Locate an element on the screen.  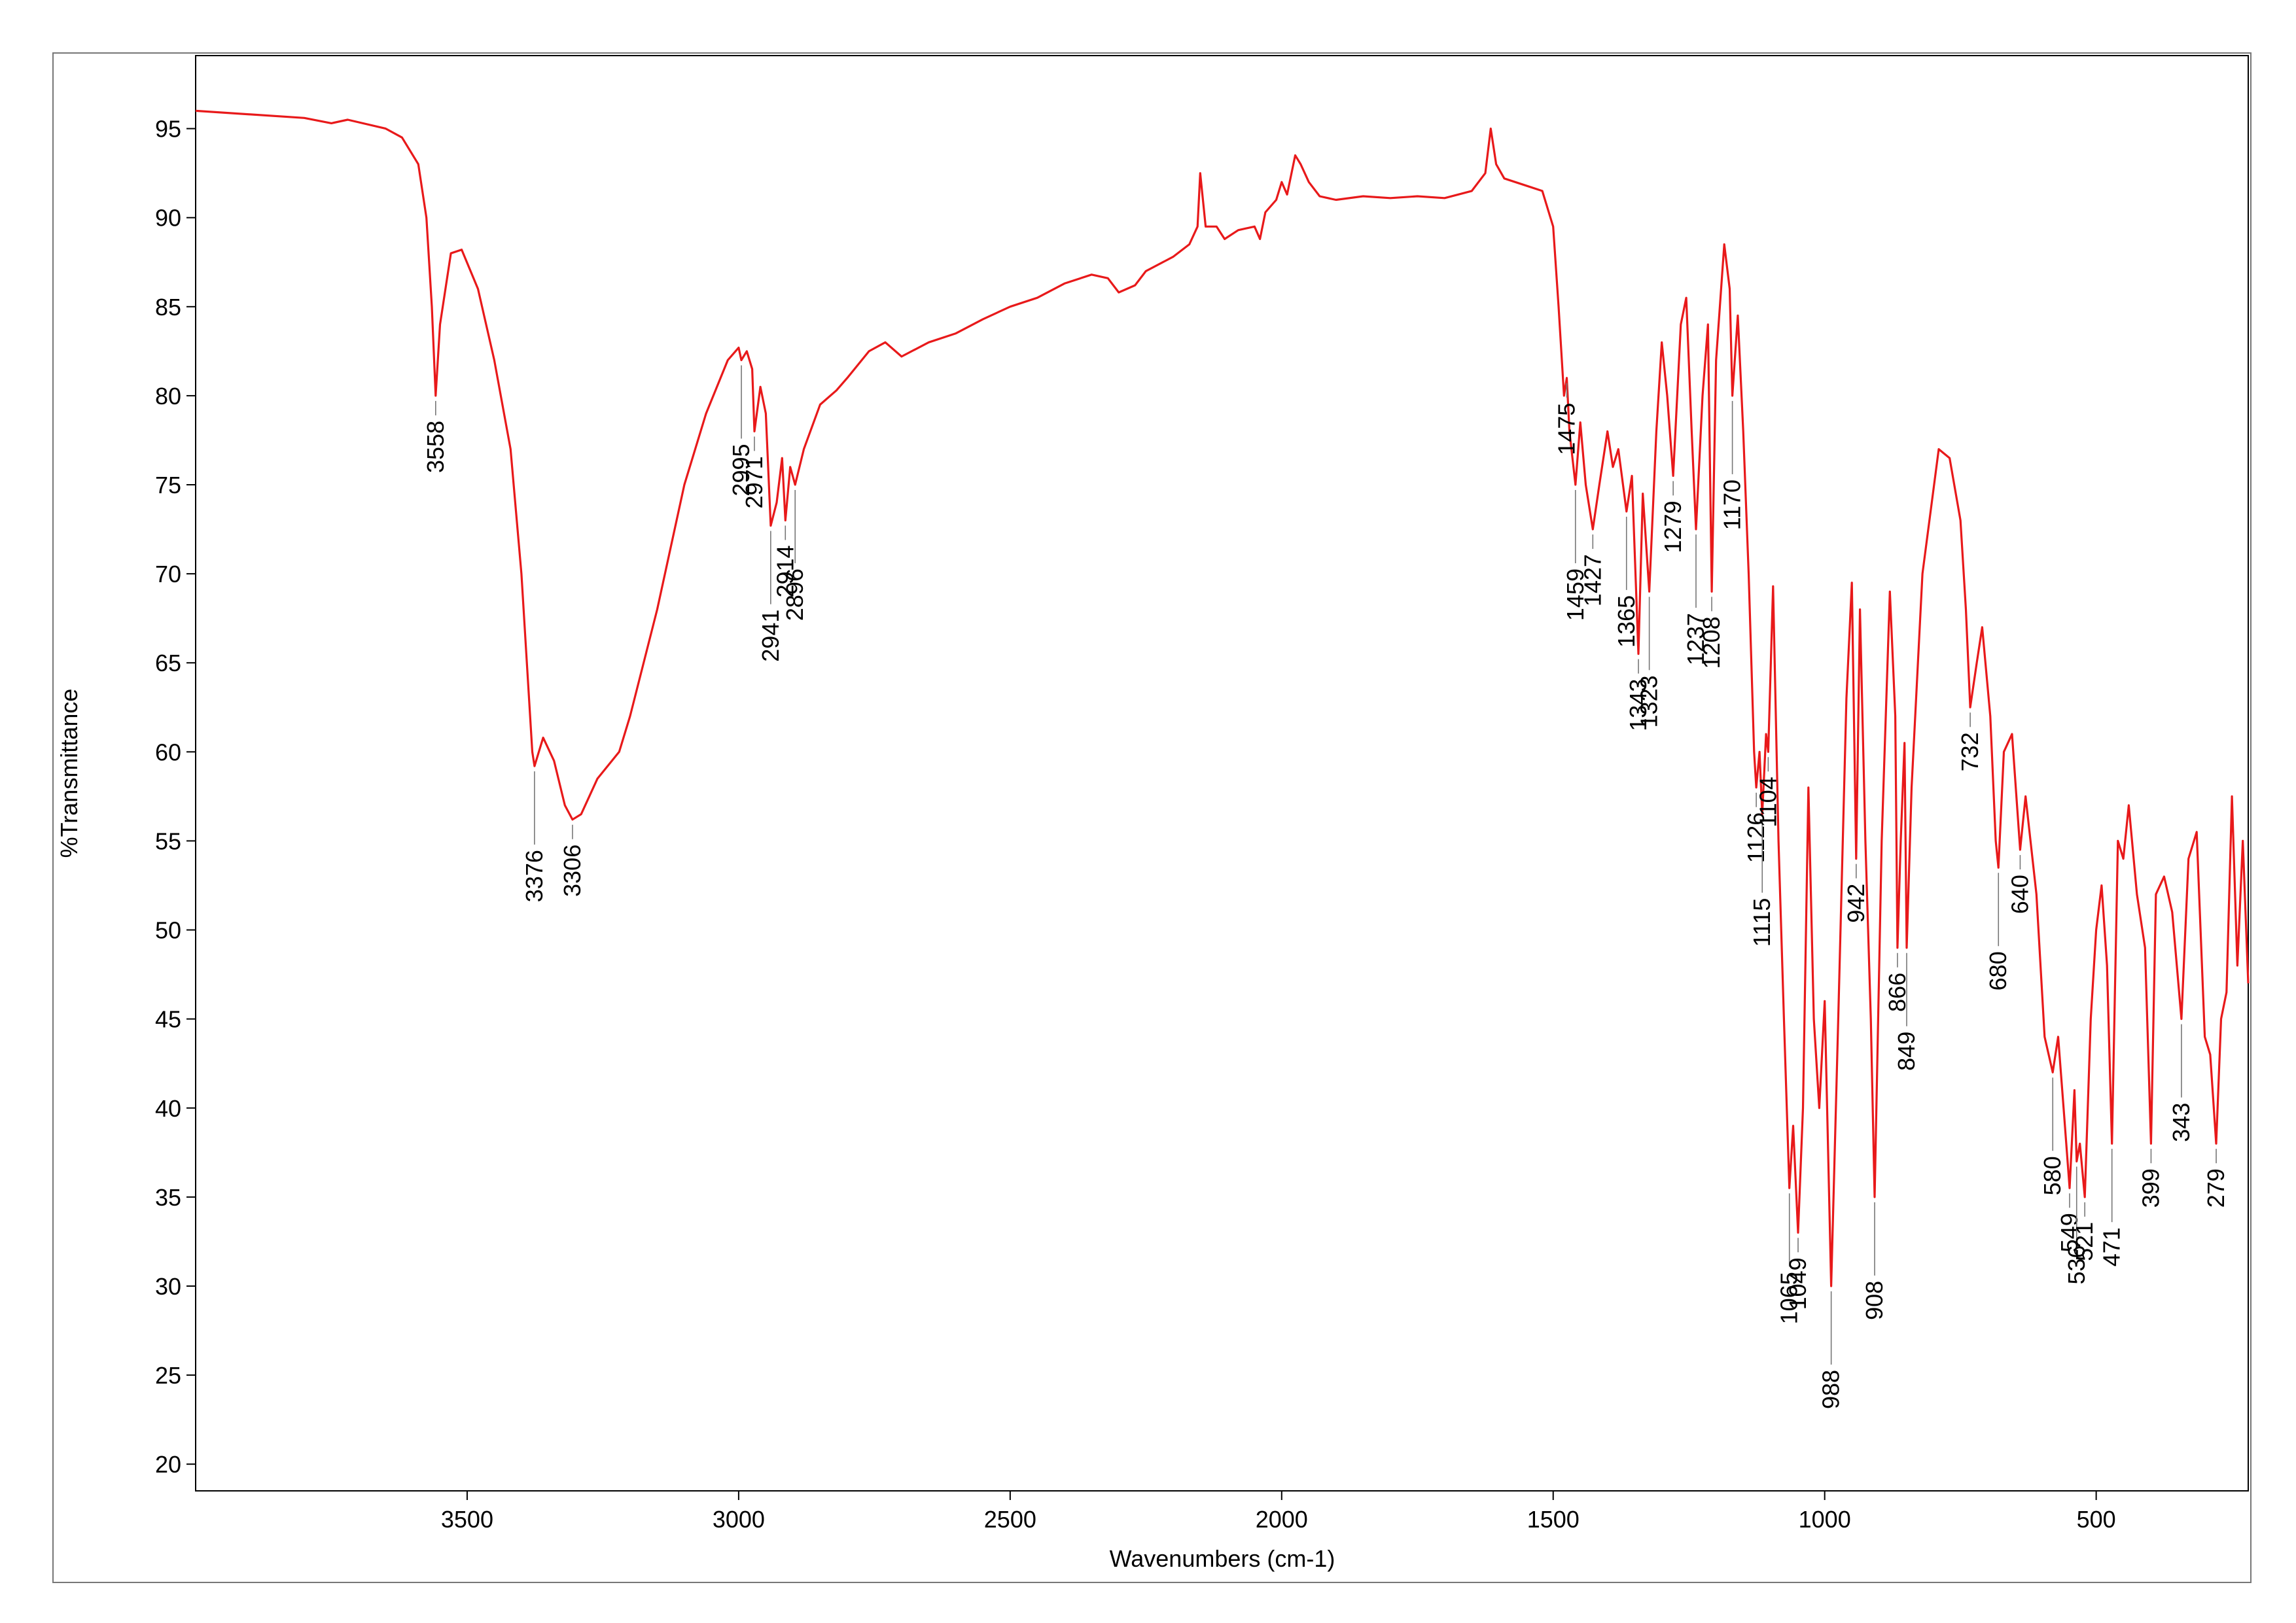
peak-label: 471 is located at coordinates (2111, 1246).